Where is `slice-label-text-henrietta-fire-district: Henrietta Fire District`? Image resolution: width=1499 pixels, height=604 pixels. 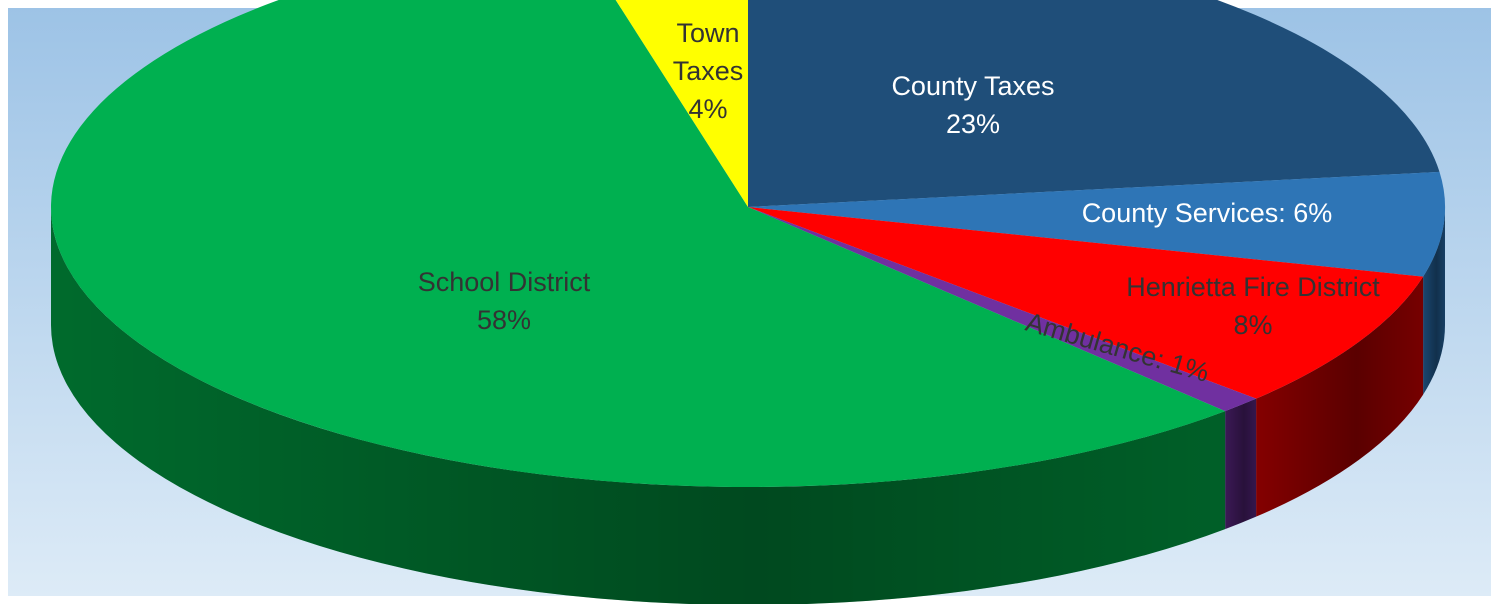
slice-label-text-henrietta-fire-district: Henrietta Fire District is located at coordinates (1253, 287).